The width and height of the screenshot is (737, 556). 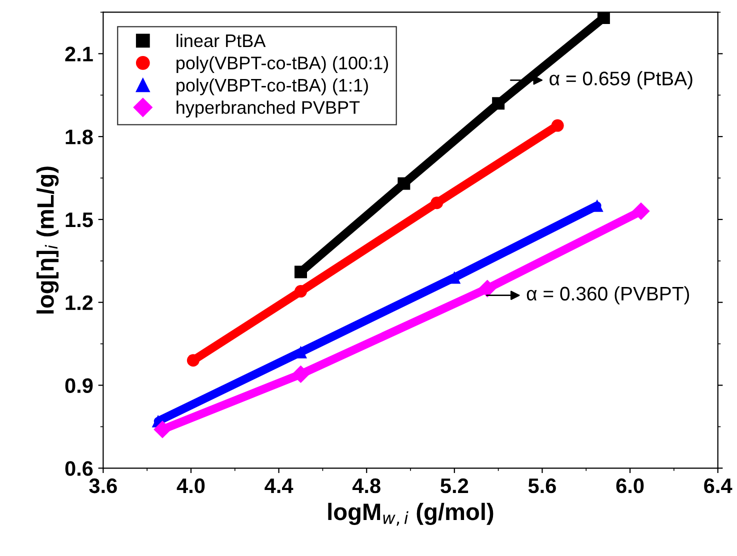 I want to click on legend-label: poly(VBPT-co-tBA) (100:1), so click(x=282, y=64).